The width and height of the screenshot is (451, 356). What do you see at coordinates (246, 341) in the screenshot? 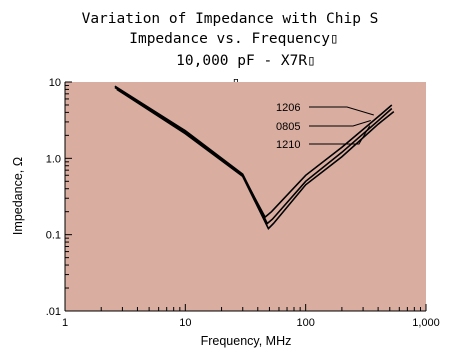
I see `x-axis-label: Frequency, MHz` at bounding box center [246, 341].